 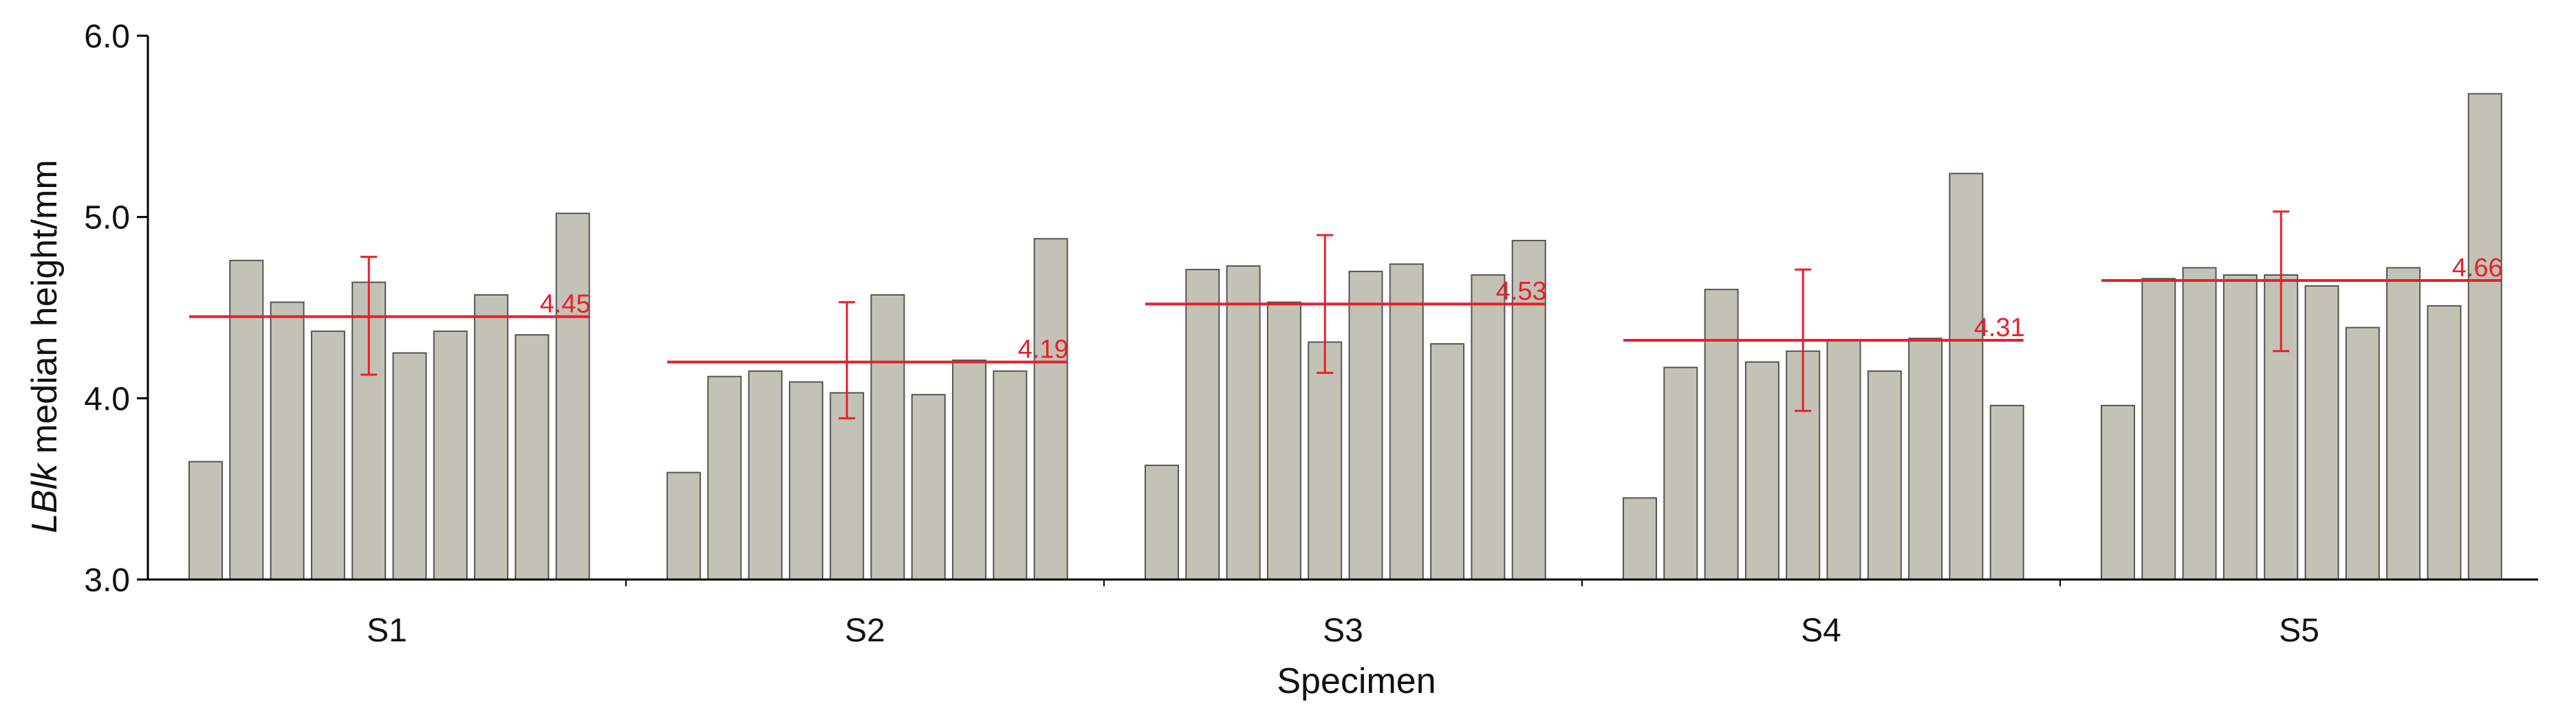 I want to click on y-tick-label-6.0: 6.0, so click(x=107, y=37).